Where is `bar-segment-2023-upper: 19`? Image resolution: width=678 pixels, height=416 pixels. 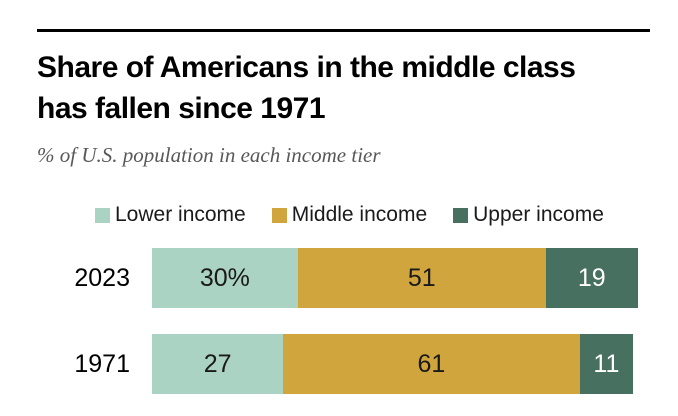
bar-segment-2023-upper: 19 is located at coordinates (591, 278).